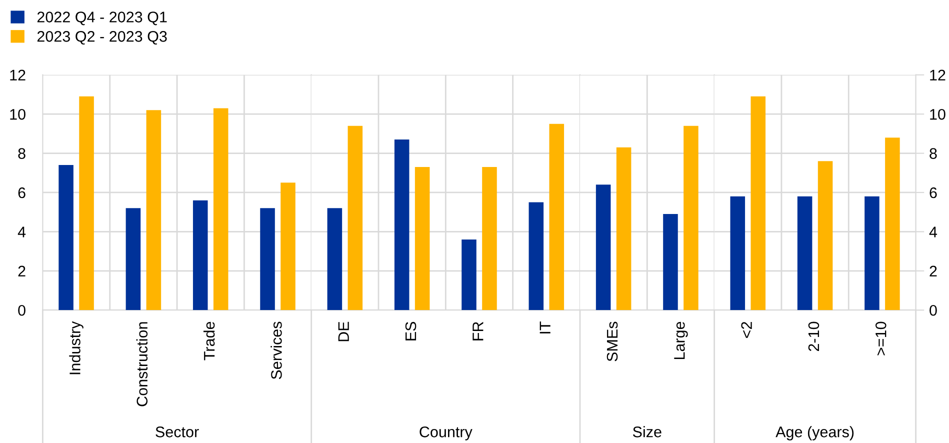  What do you see at coordinates (177, 432) in the screenshot?
I see `x-axis-title: Sector` at bounding box center [177, 432].